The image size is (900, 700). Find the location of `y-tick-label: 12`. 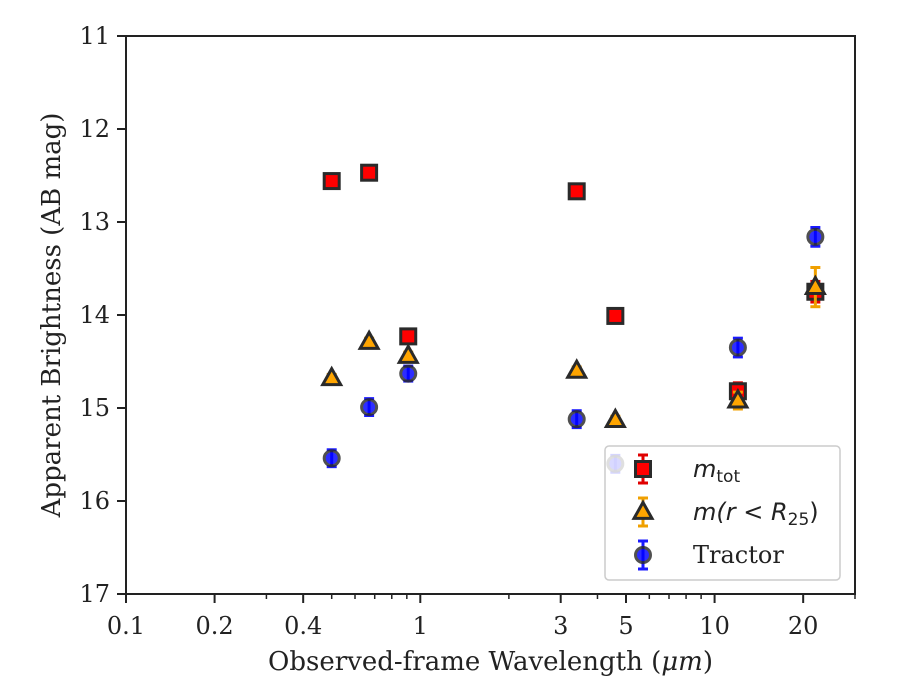

y-tick-label: 12 is located at coordinates (94, 129).